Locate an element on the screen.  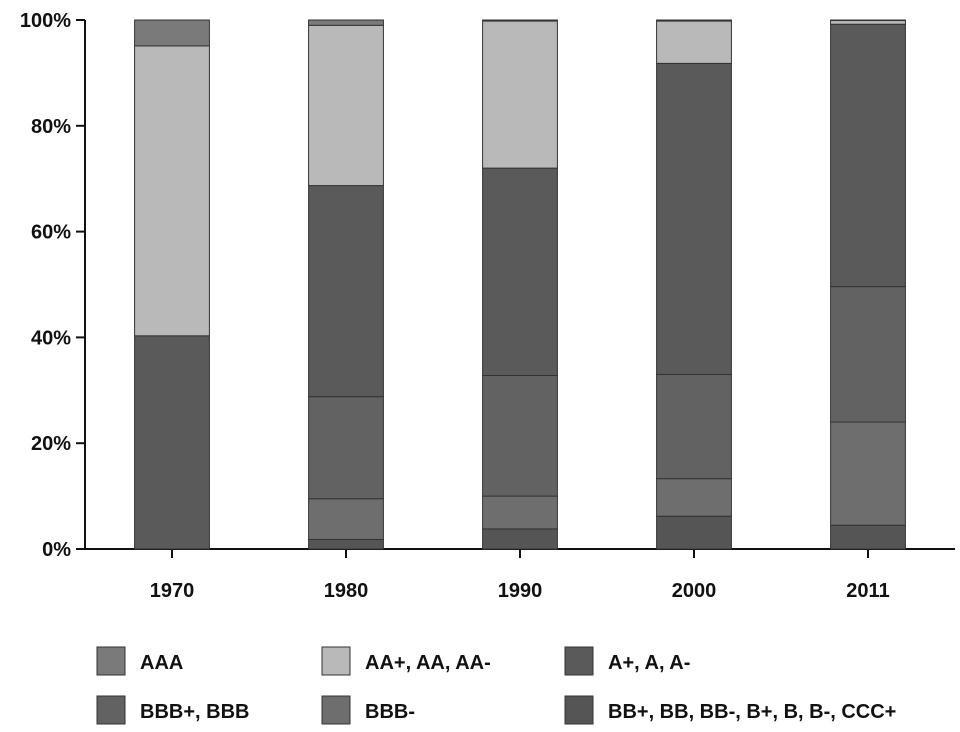
bar-stack-1980 is located at coordinates (346, 284).